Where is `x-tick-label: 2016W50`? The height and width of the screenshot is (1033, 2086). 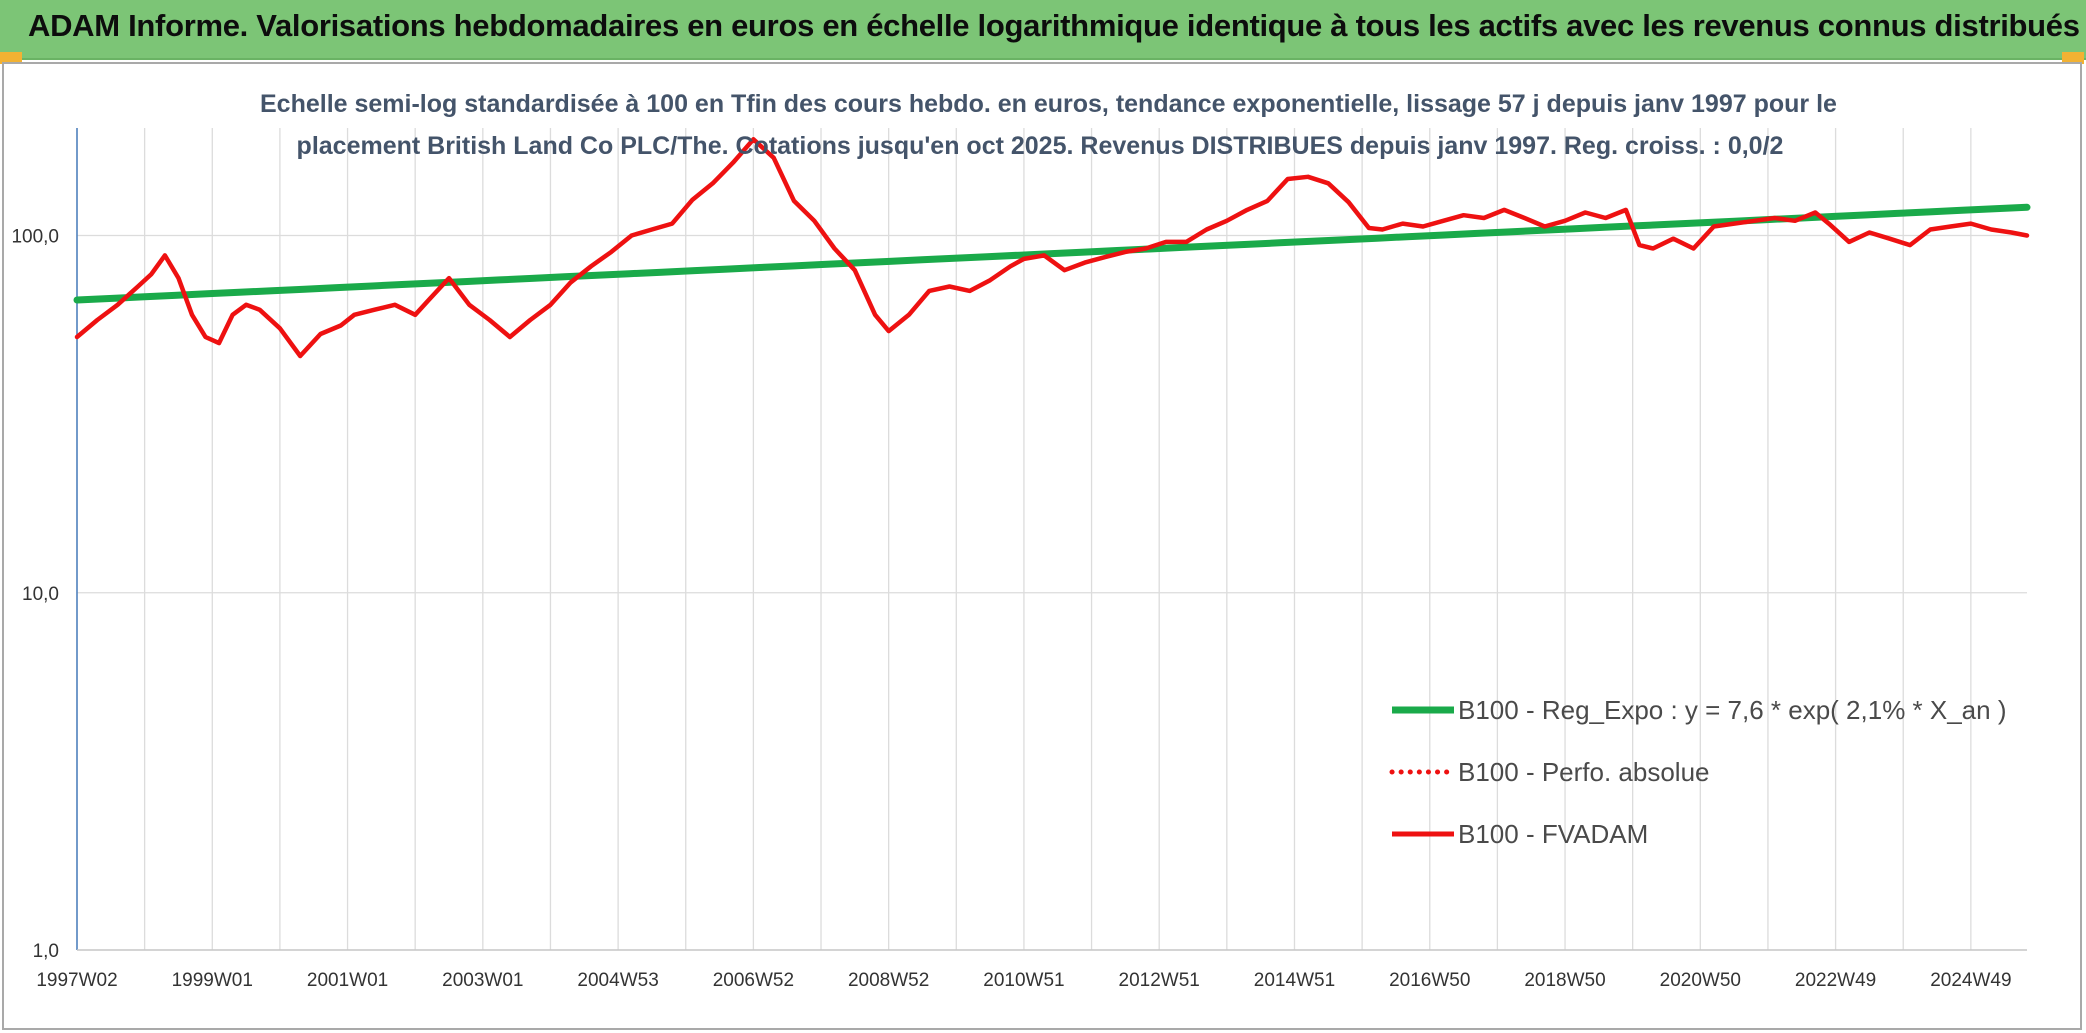 x-tick-label: 2016W50 is located at coordinates (1429, 980).